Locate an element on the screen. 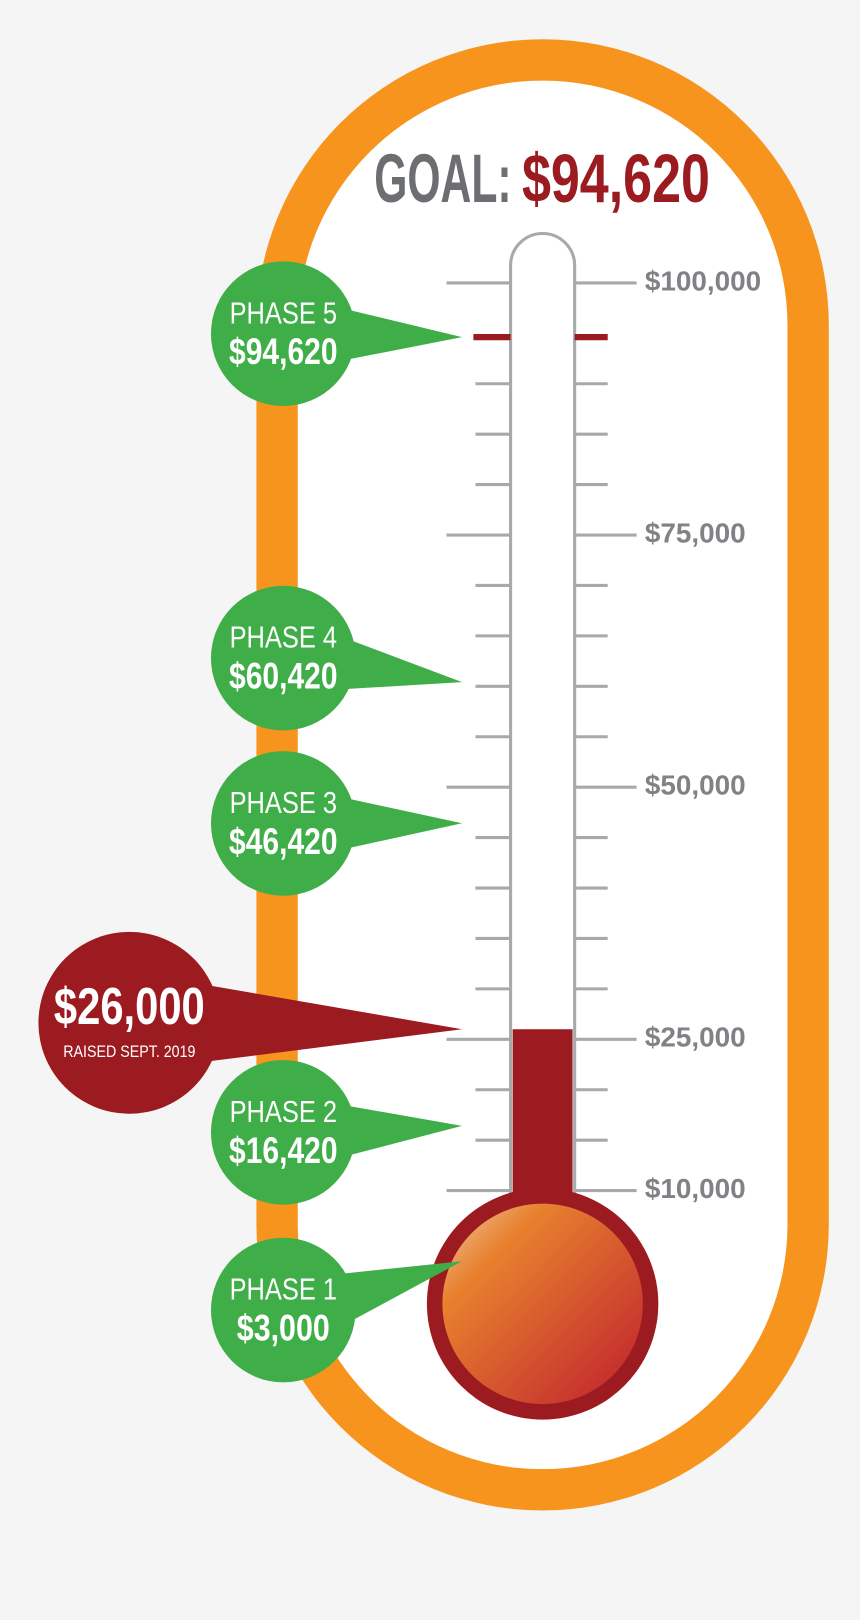 The image size is (860, 1620). phase-amount: $16,420 is located at coordinates (283, 1150).